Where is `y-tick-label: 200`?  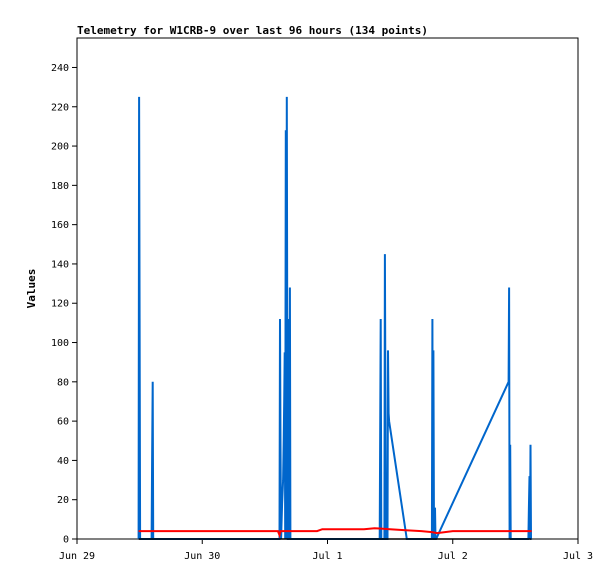 y-tick-label: 200 is located at coordinates (60, 147).